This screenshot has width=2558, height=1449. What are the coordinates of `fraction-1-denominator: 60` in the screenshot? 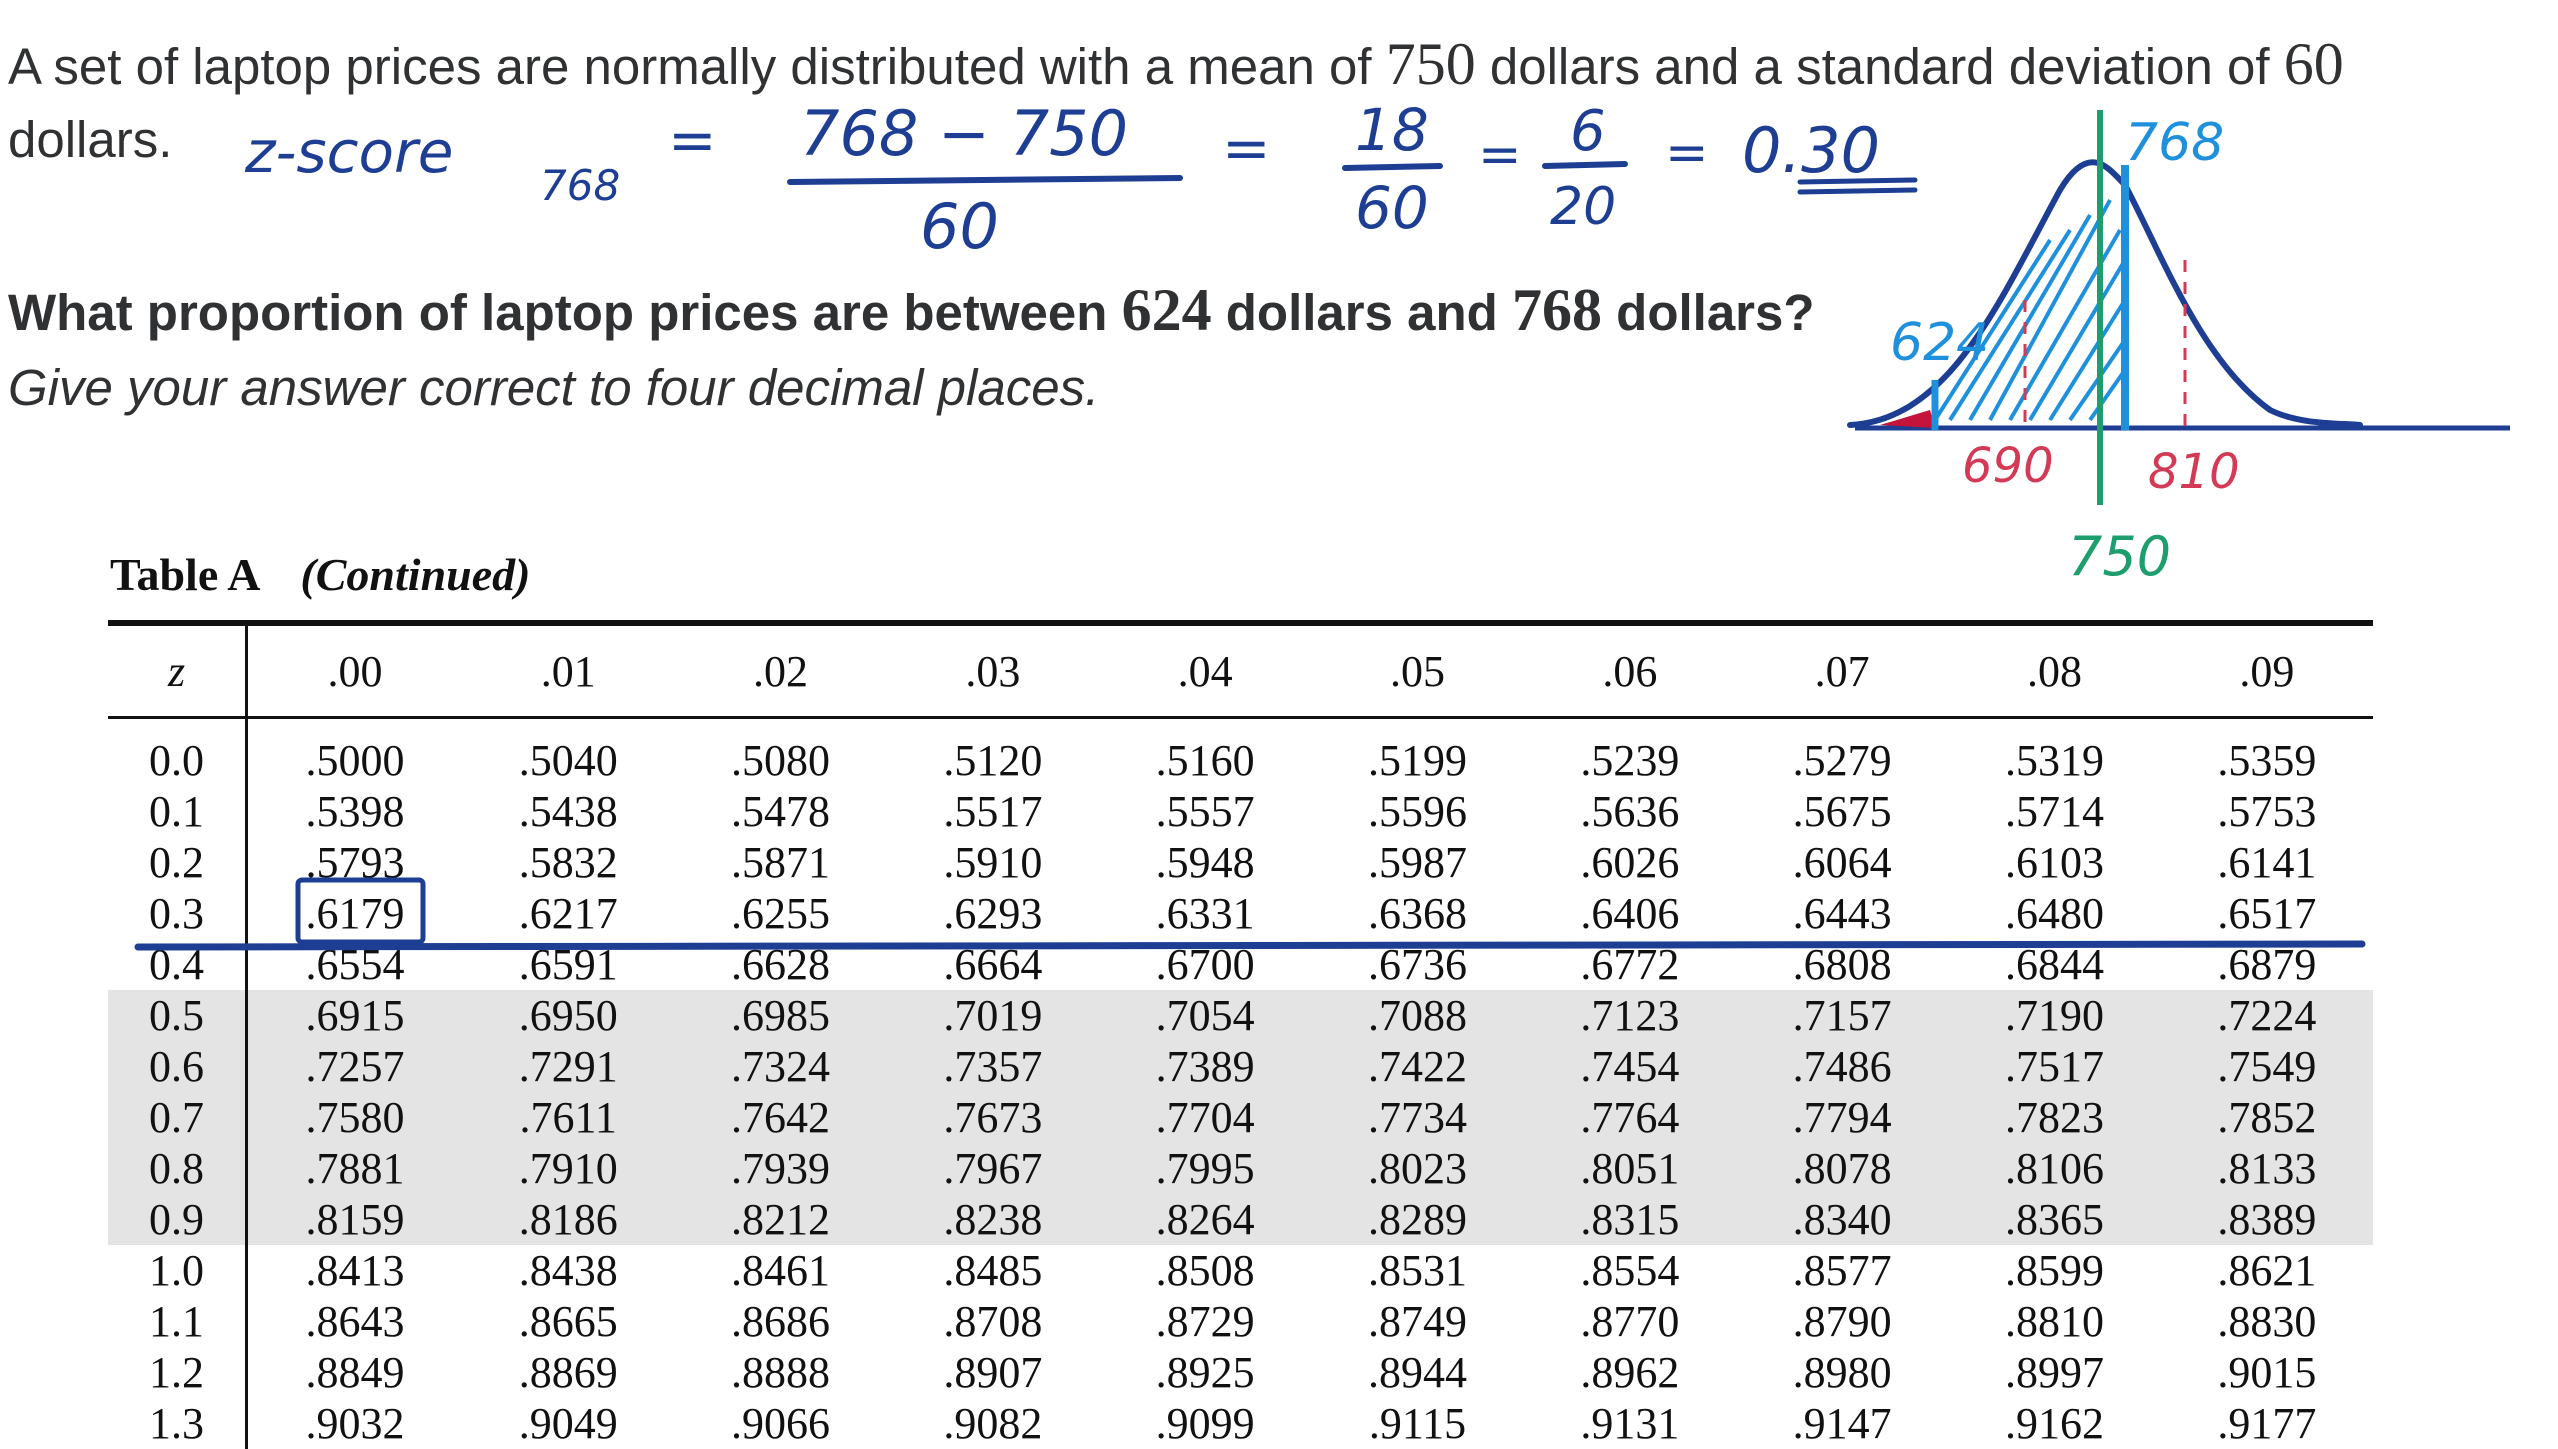 It's located at (959, 226).